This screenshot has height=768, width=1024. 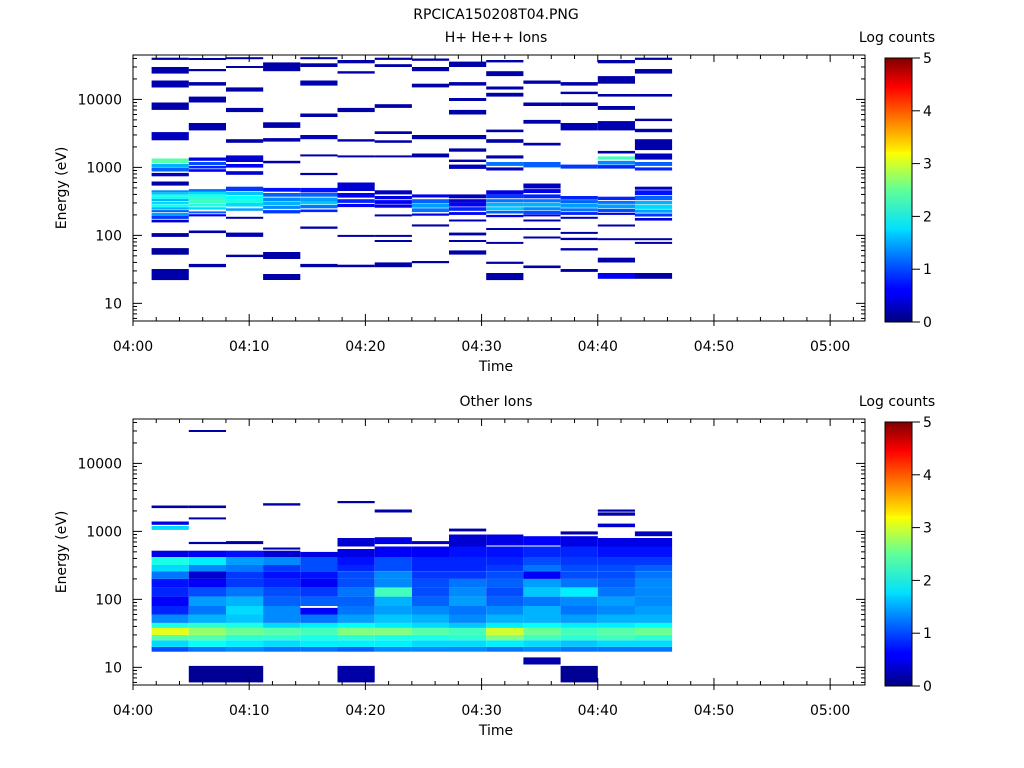 What do you see at coordinates (927, 529) in the screenshot?
I see `colorbar-tick-label: 3` at bounding box center [927, 529].